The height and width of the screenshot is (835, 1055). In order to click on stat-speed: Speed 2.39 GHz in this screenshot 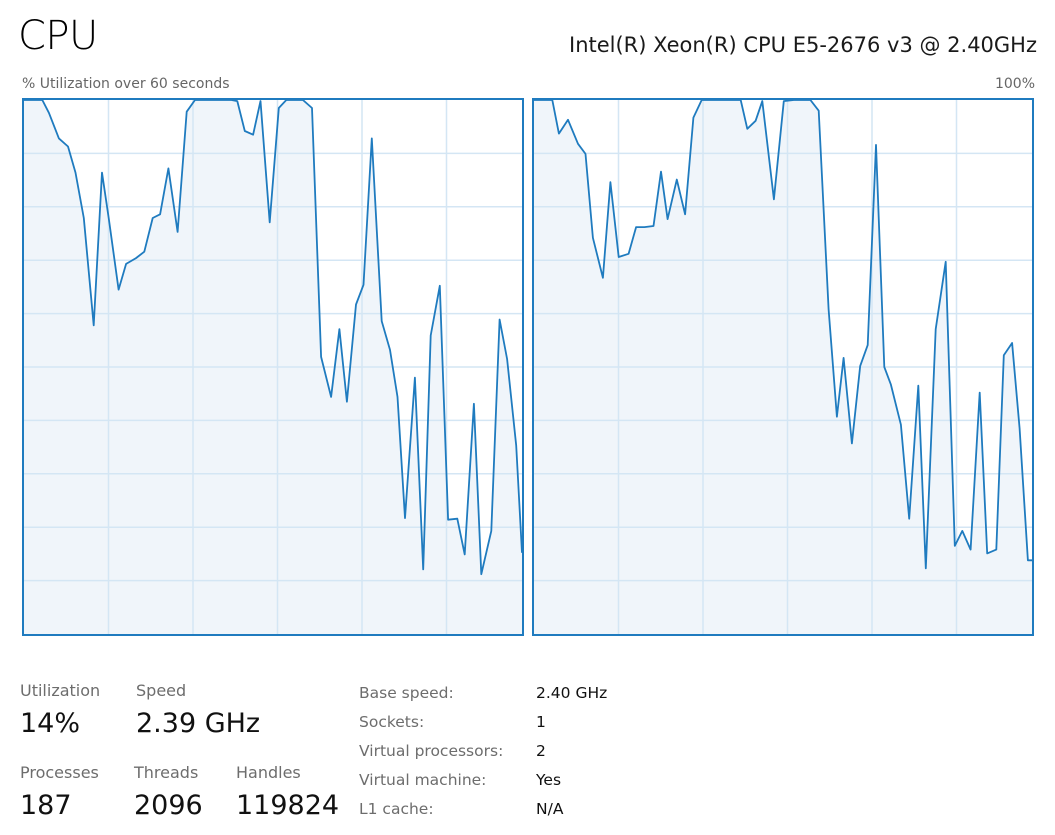, I will do `click(198, 711)`.